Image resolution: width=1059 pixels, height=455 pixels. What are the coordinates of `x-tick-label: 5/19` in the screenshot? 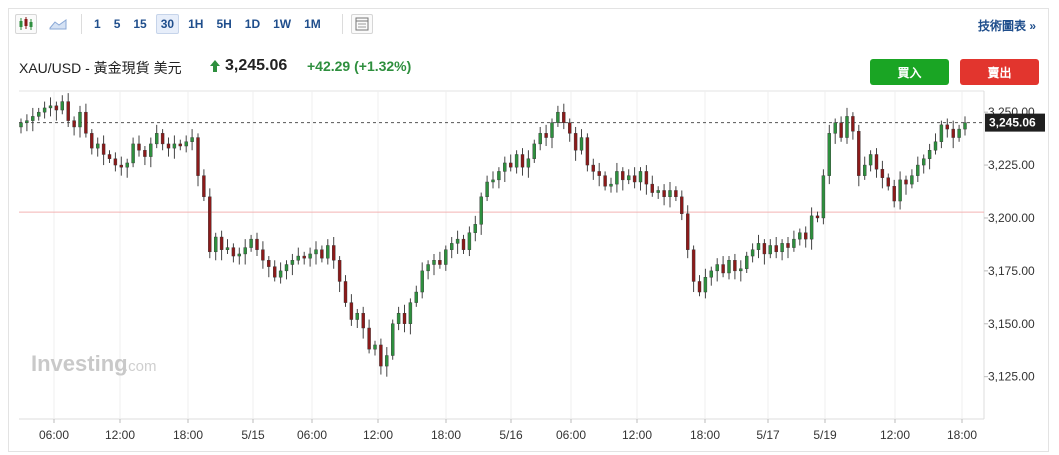 It's located at (825, 435).